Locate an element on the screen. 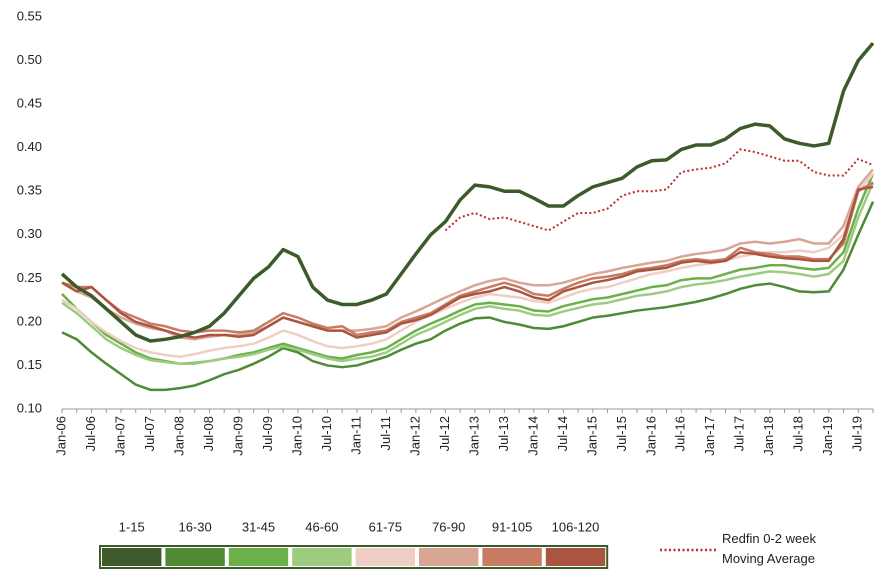 The height and width of the screenshot is (569, 875). x-tick-label: Jul-18 is located at coordinates (798, 433).